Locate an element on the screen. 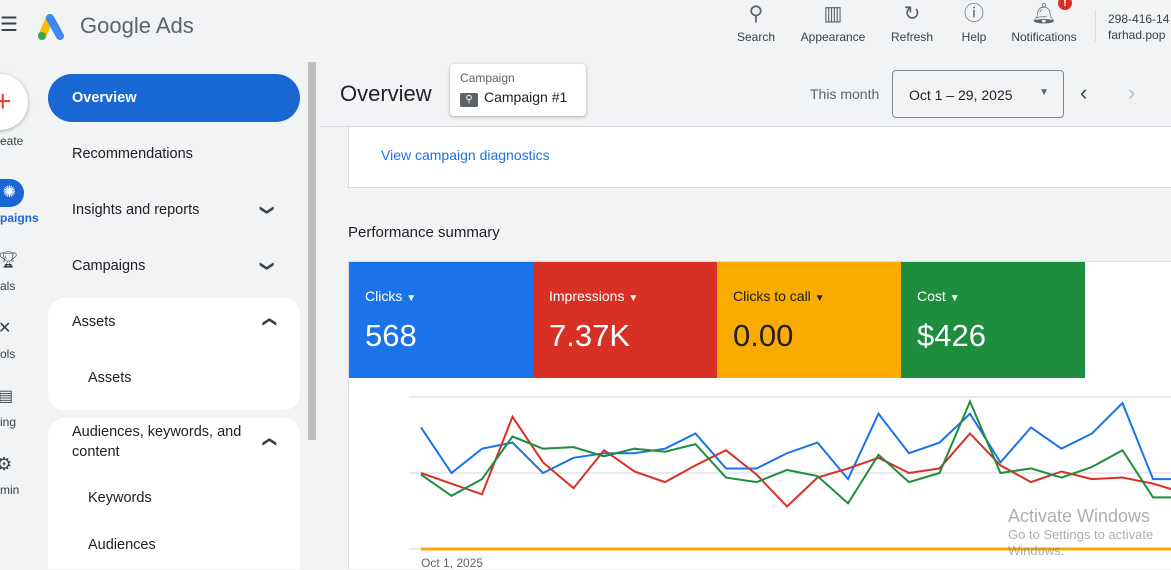 The width and height of the screenshot is (1171, 570). sidebar-item-assets-group: Assets ❯ is located at coordinates (174, 322).